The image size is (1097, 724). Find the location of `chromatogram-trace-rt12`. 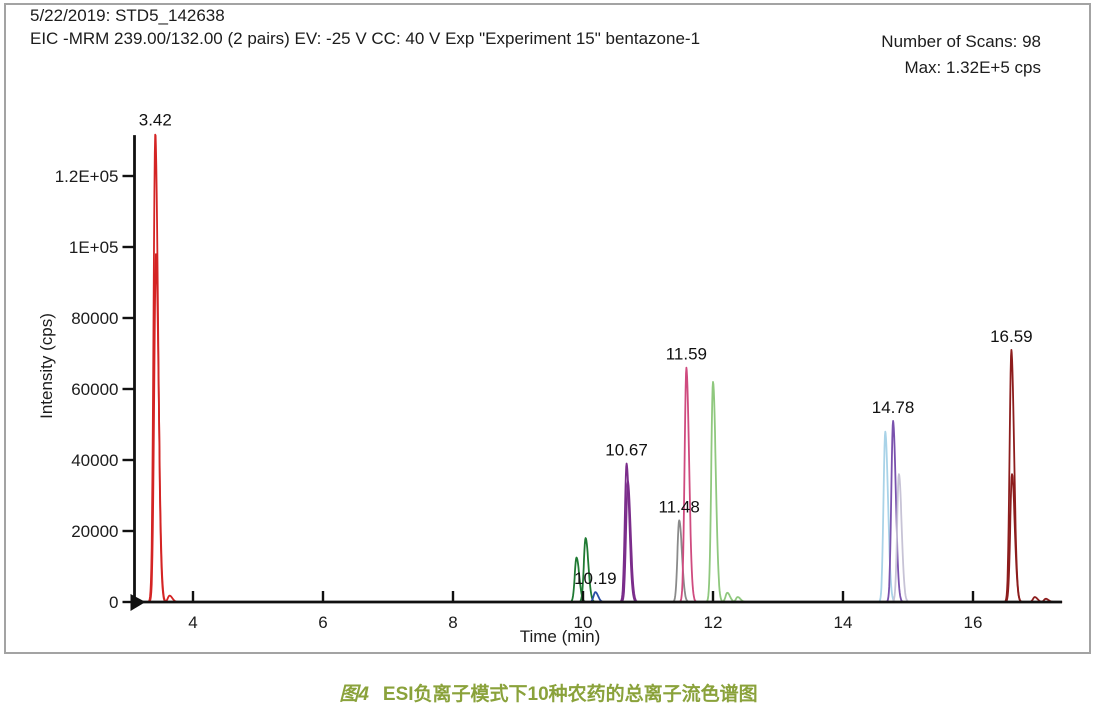

chromatogram-trace-rt12 is located at coordinates (719, 492).